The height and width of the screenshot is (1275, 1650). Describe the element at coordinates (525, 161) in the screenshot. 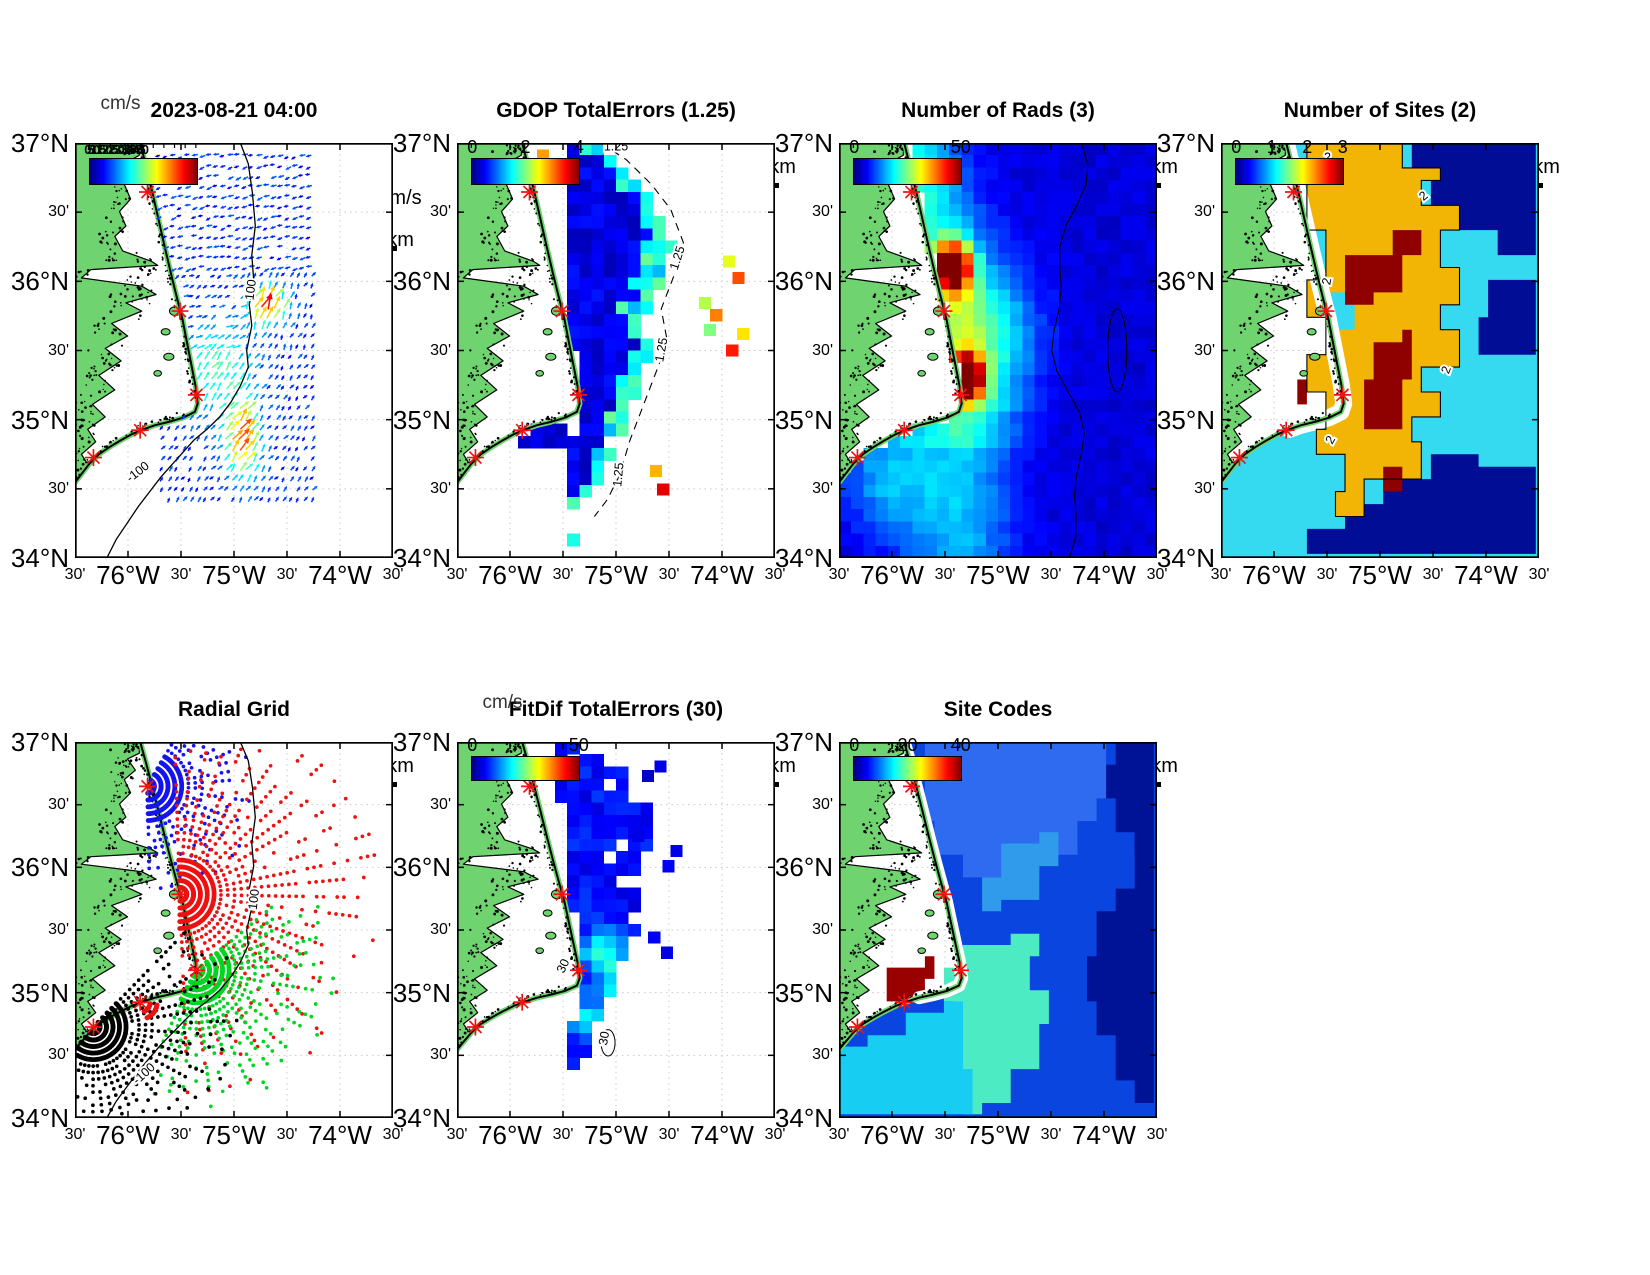

I see `colorbar: 0 2 4` at that location.